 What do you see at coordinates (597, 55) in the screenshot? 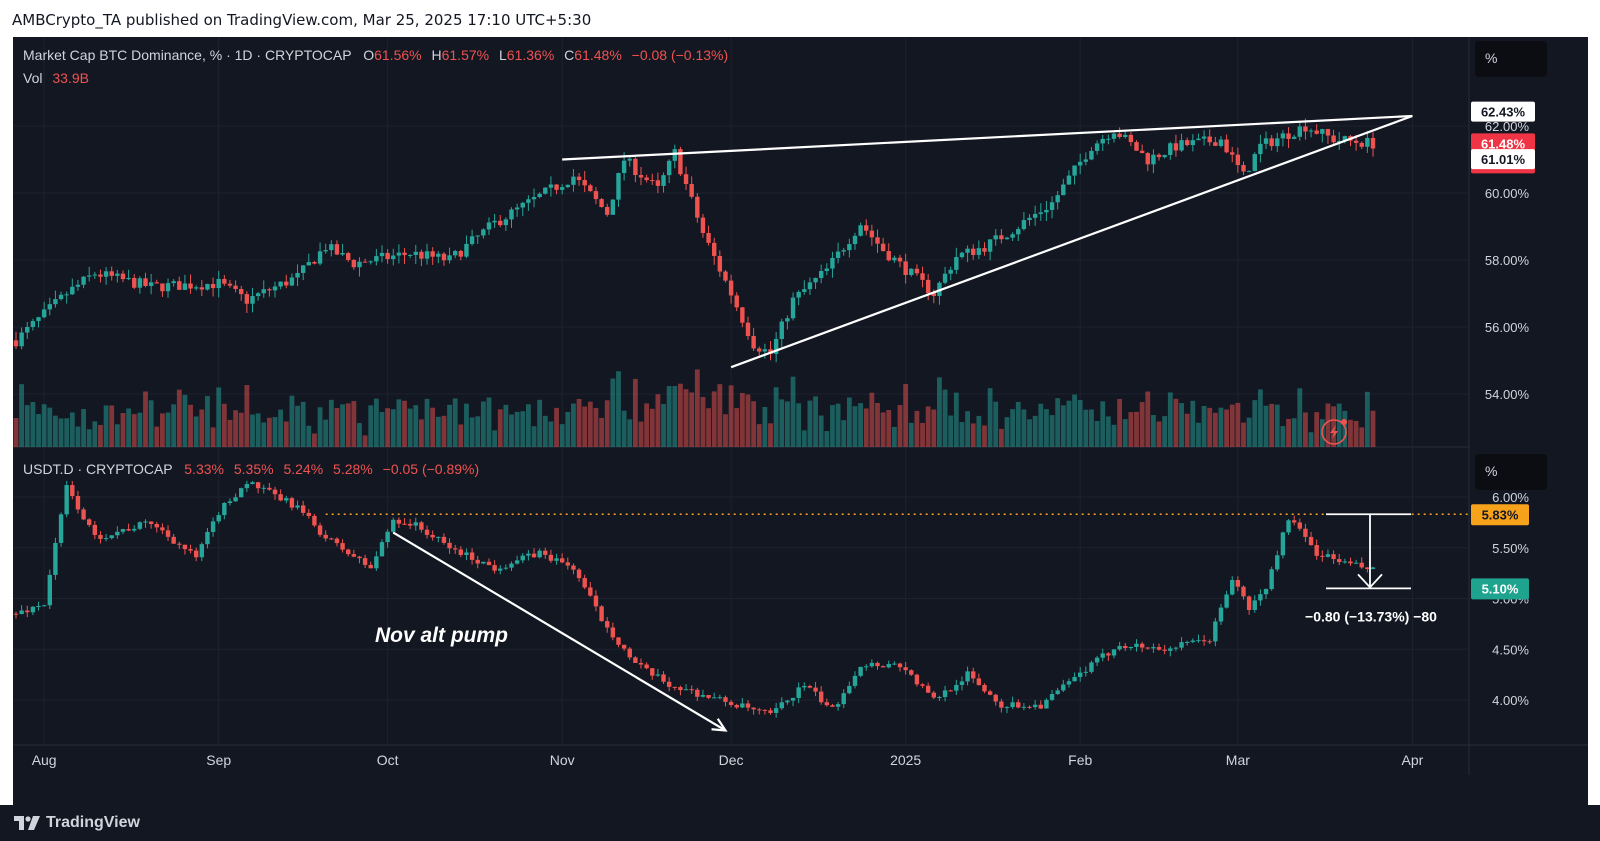
I see `top-c-value: 61.48%` at bounding box center [597, 55].